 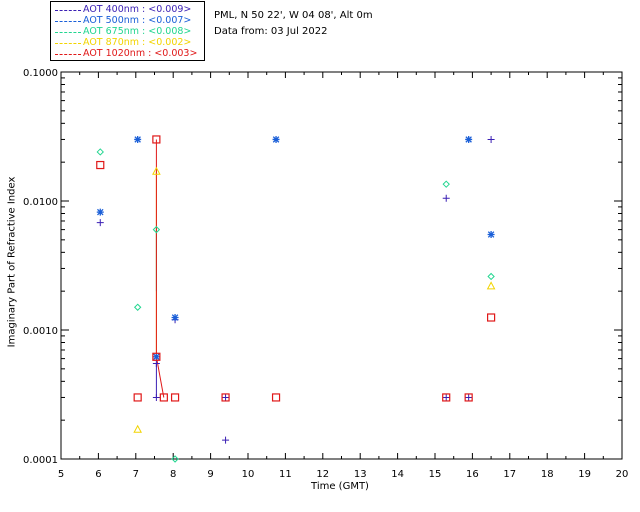 What do you see at coordinates (547, 474) in the screenshot?
I see `x-tick-label: 18` at bounding box center [547, 474].